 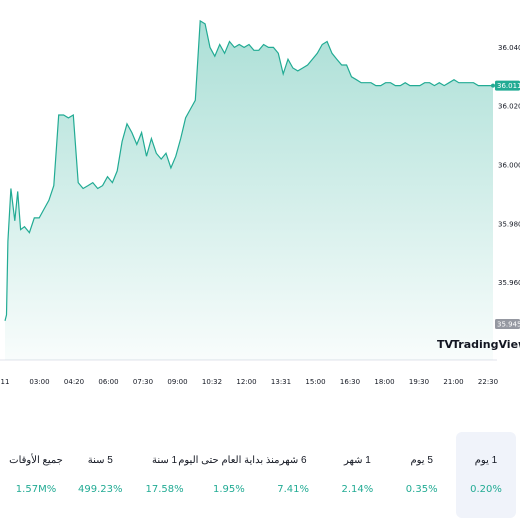 What do you see at coordinates (421, 460) in the screenshot?
I see `period-label: 5 يوم` at bounding box center [421, 460].